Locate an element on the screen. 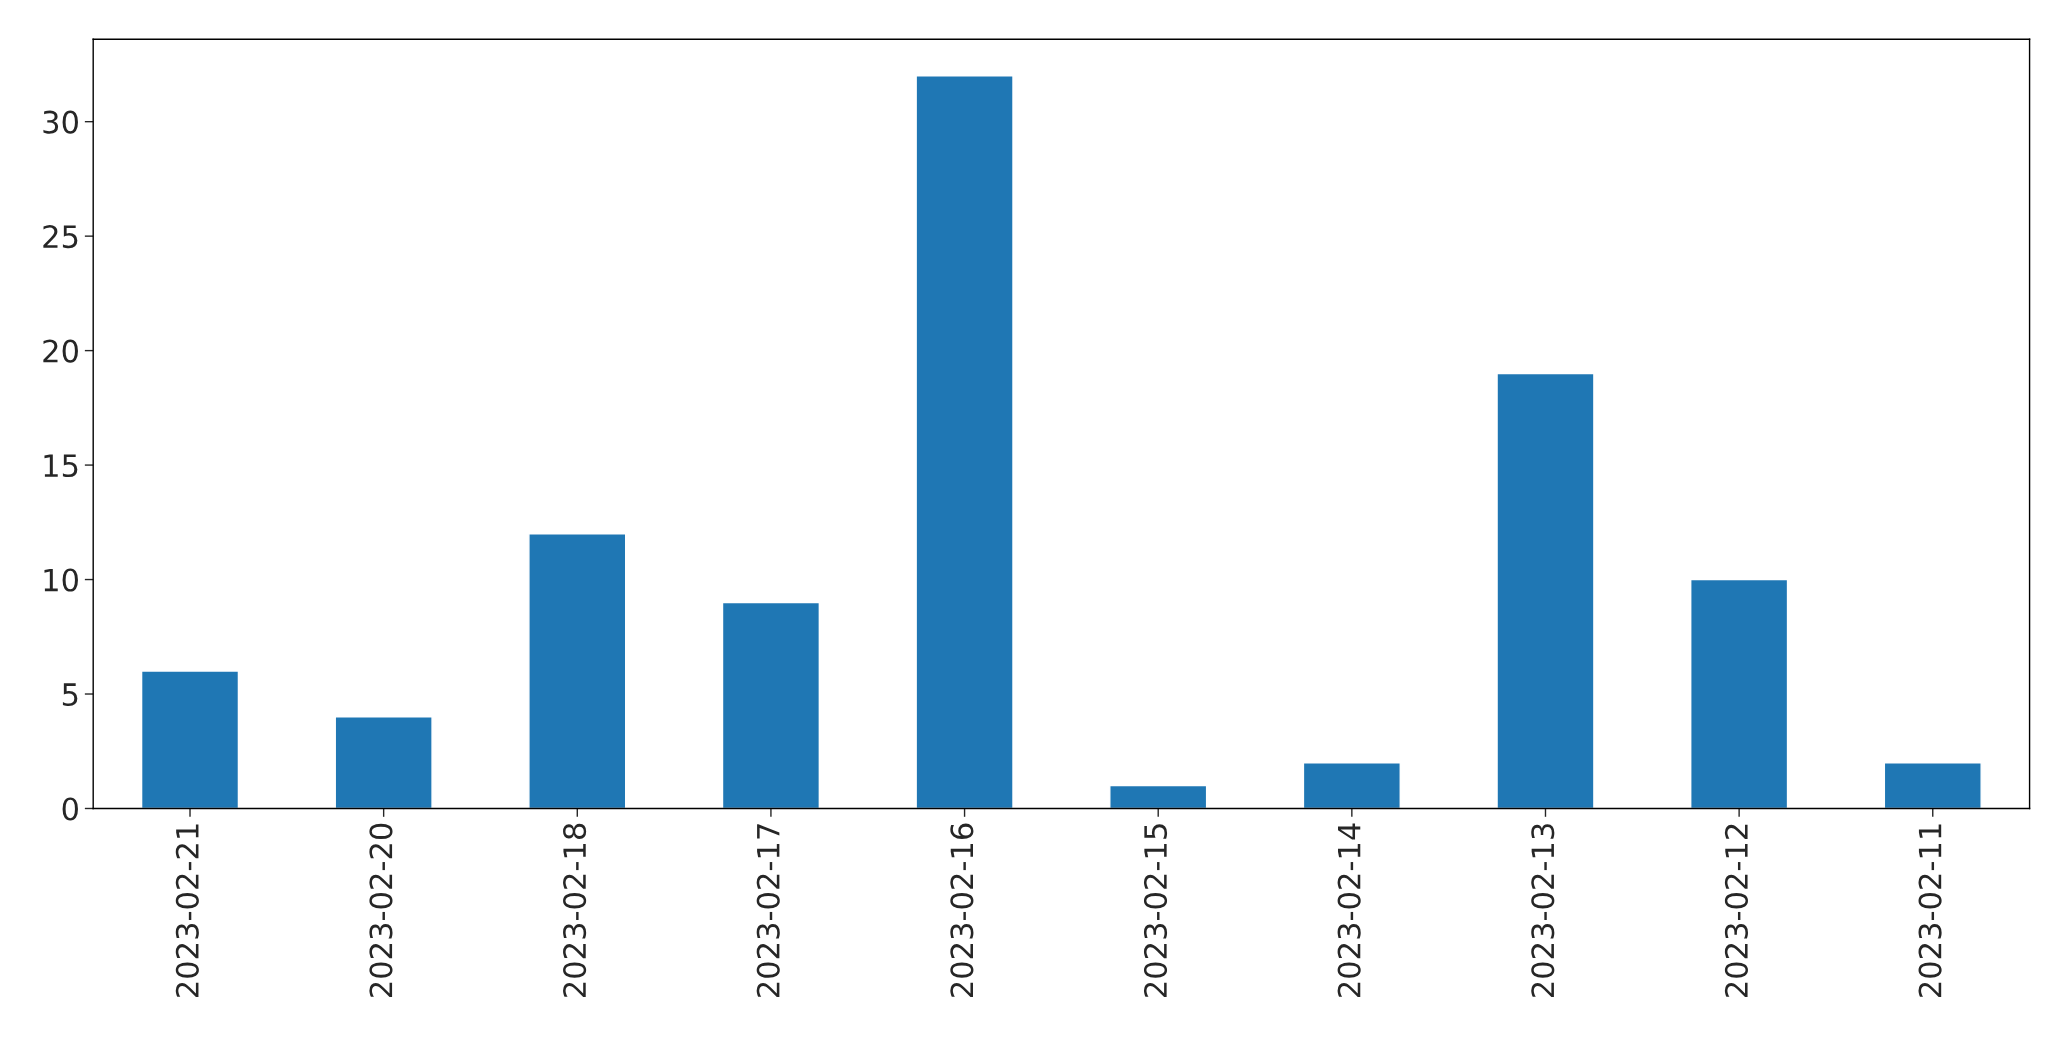 Image resolution: width=2071 pixels, height=1061 pixels. x-tick-label: 2023-02-11 is located at coordinates (1930, 911).